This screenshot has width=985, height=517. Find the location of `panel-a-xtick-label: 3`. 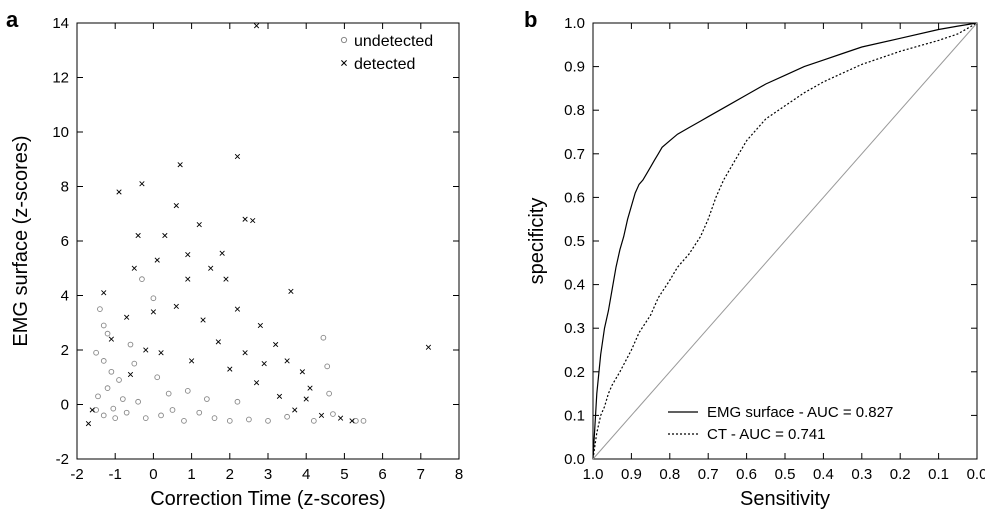

panel-a-xtick-label: 3 is located at coordinates (268, 474).